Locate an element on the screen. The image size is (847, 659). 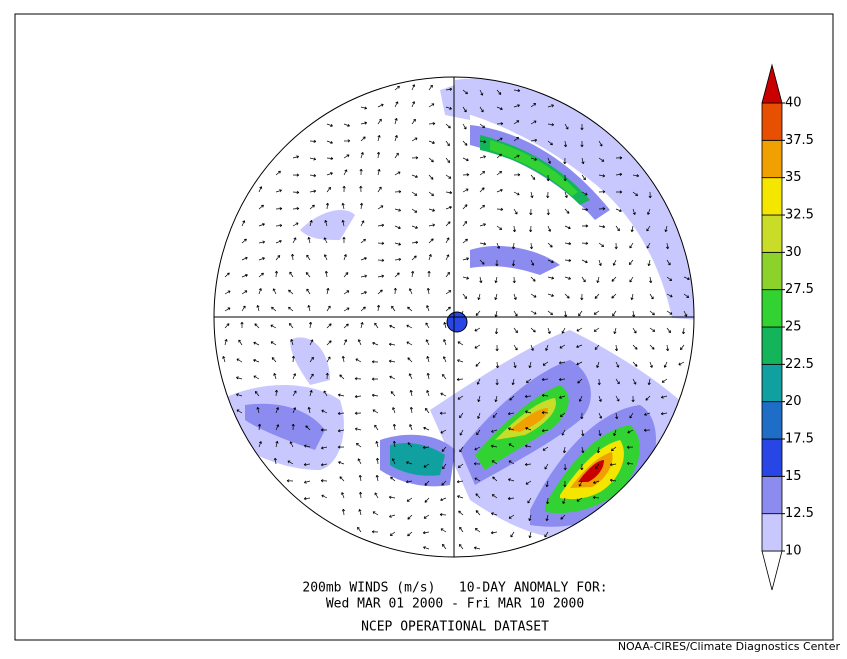
colorbar-label: 40 is located at coordinates (793, 103).